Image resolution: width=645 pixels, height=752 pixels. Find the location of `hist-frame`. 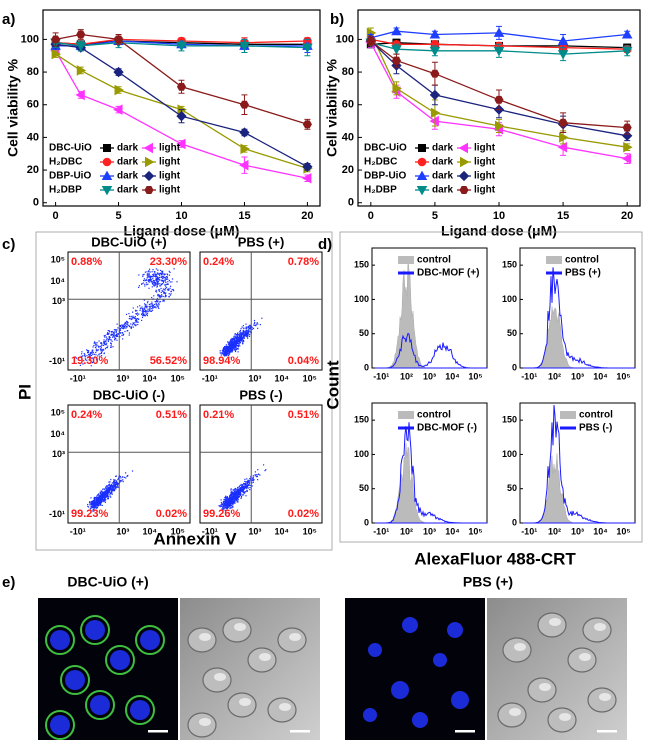

hist-frame is located at coordinates (577, 463).